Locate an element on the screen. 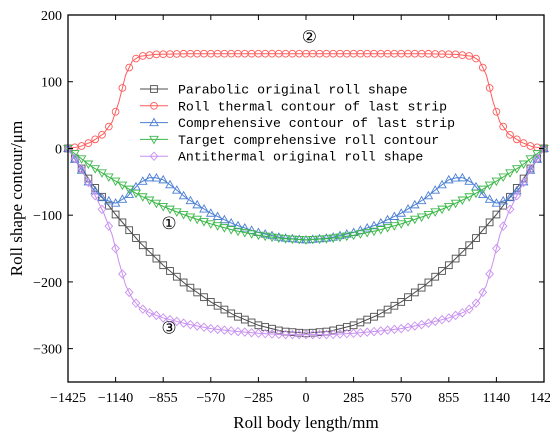  legend-item: Parabolic original roll shape is located at coordinates (274, 90).